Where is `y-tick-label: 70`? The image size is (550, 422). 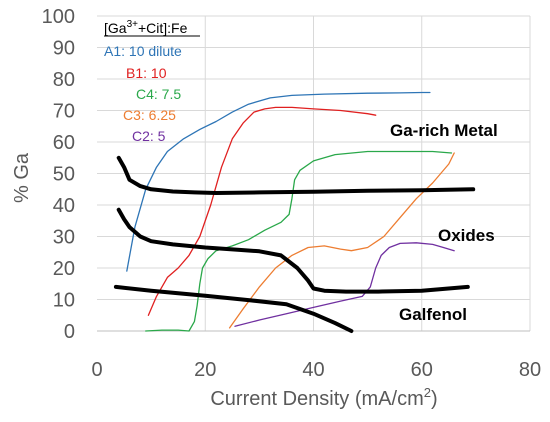
y-tick-label: 70 is located at coordinates (64, 112).